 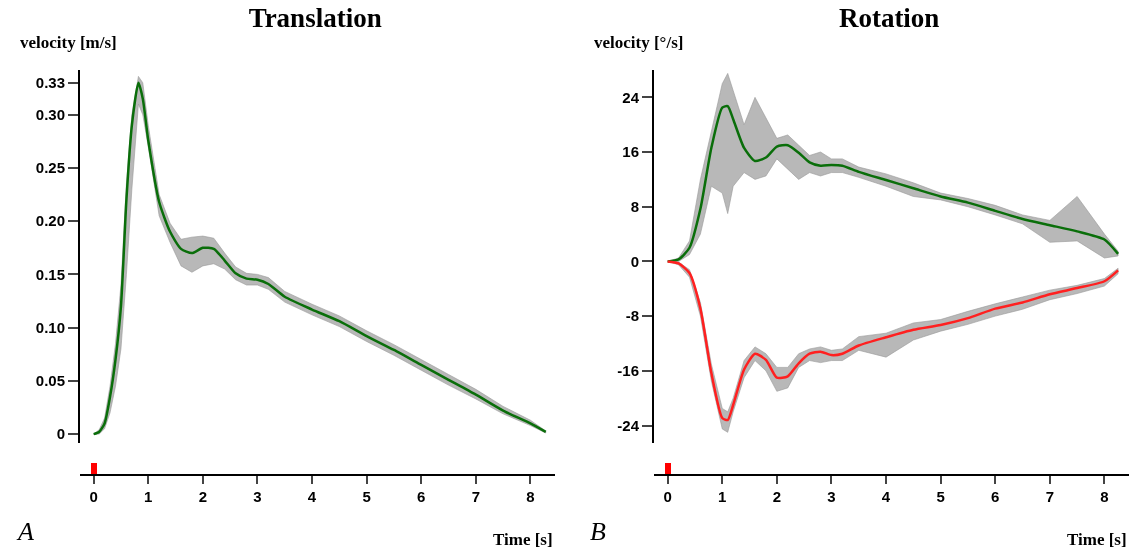 I want to click on y-tick-label: -8, so click(x=632, y=316).